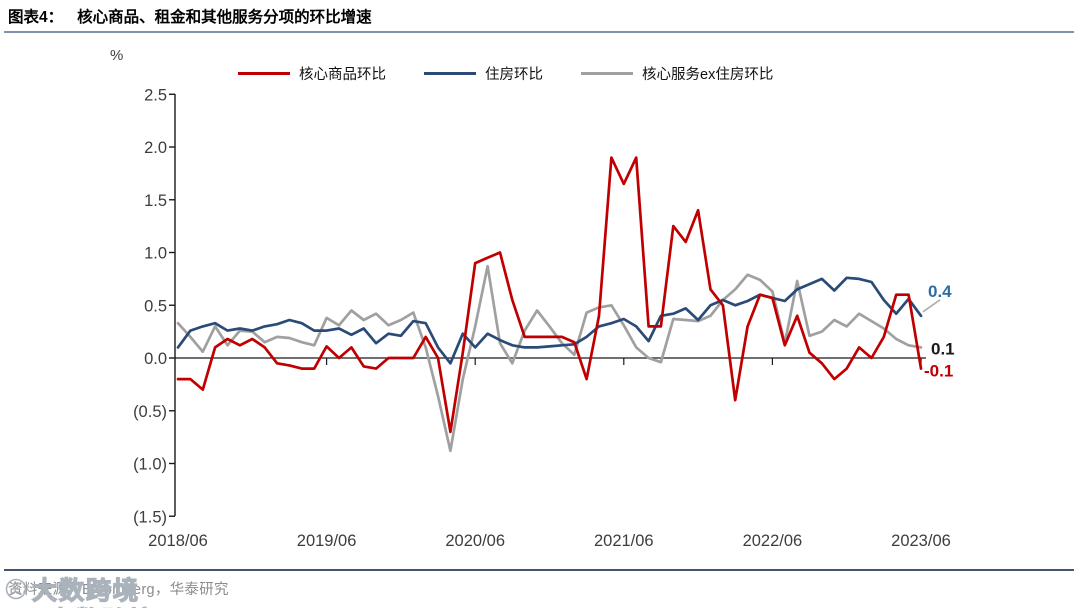 This screenshot has width=1080, height=608. I want to click on footer-divider, so click(539, 570).